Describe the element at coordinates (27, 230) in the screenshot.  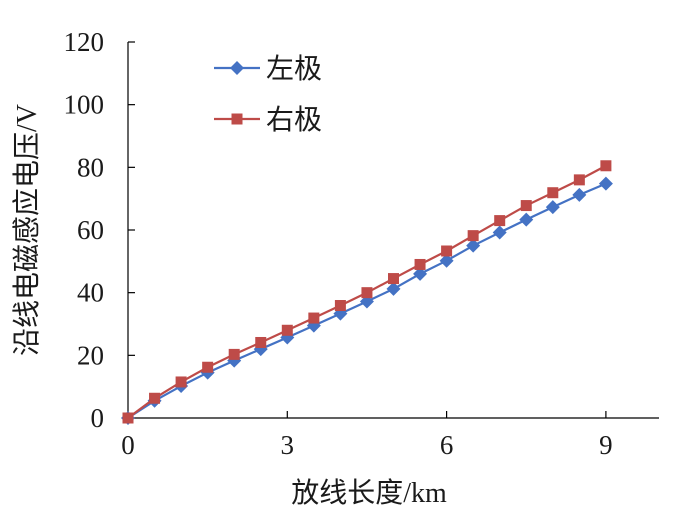
I see `y-axis-title: 沿线电磁感应电压/V` at that location.